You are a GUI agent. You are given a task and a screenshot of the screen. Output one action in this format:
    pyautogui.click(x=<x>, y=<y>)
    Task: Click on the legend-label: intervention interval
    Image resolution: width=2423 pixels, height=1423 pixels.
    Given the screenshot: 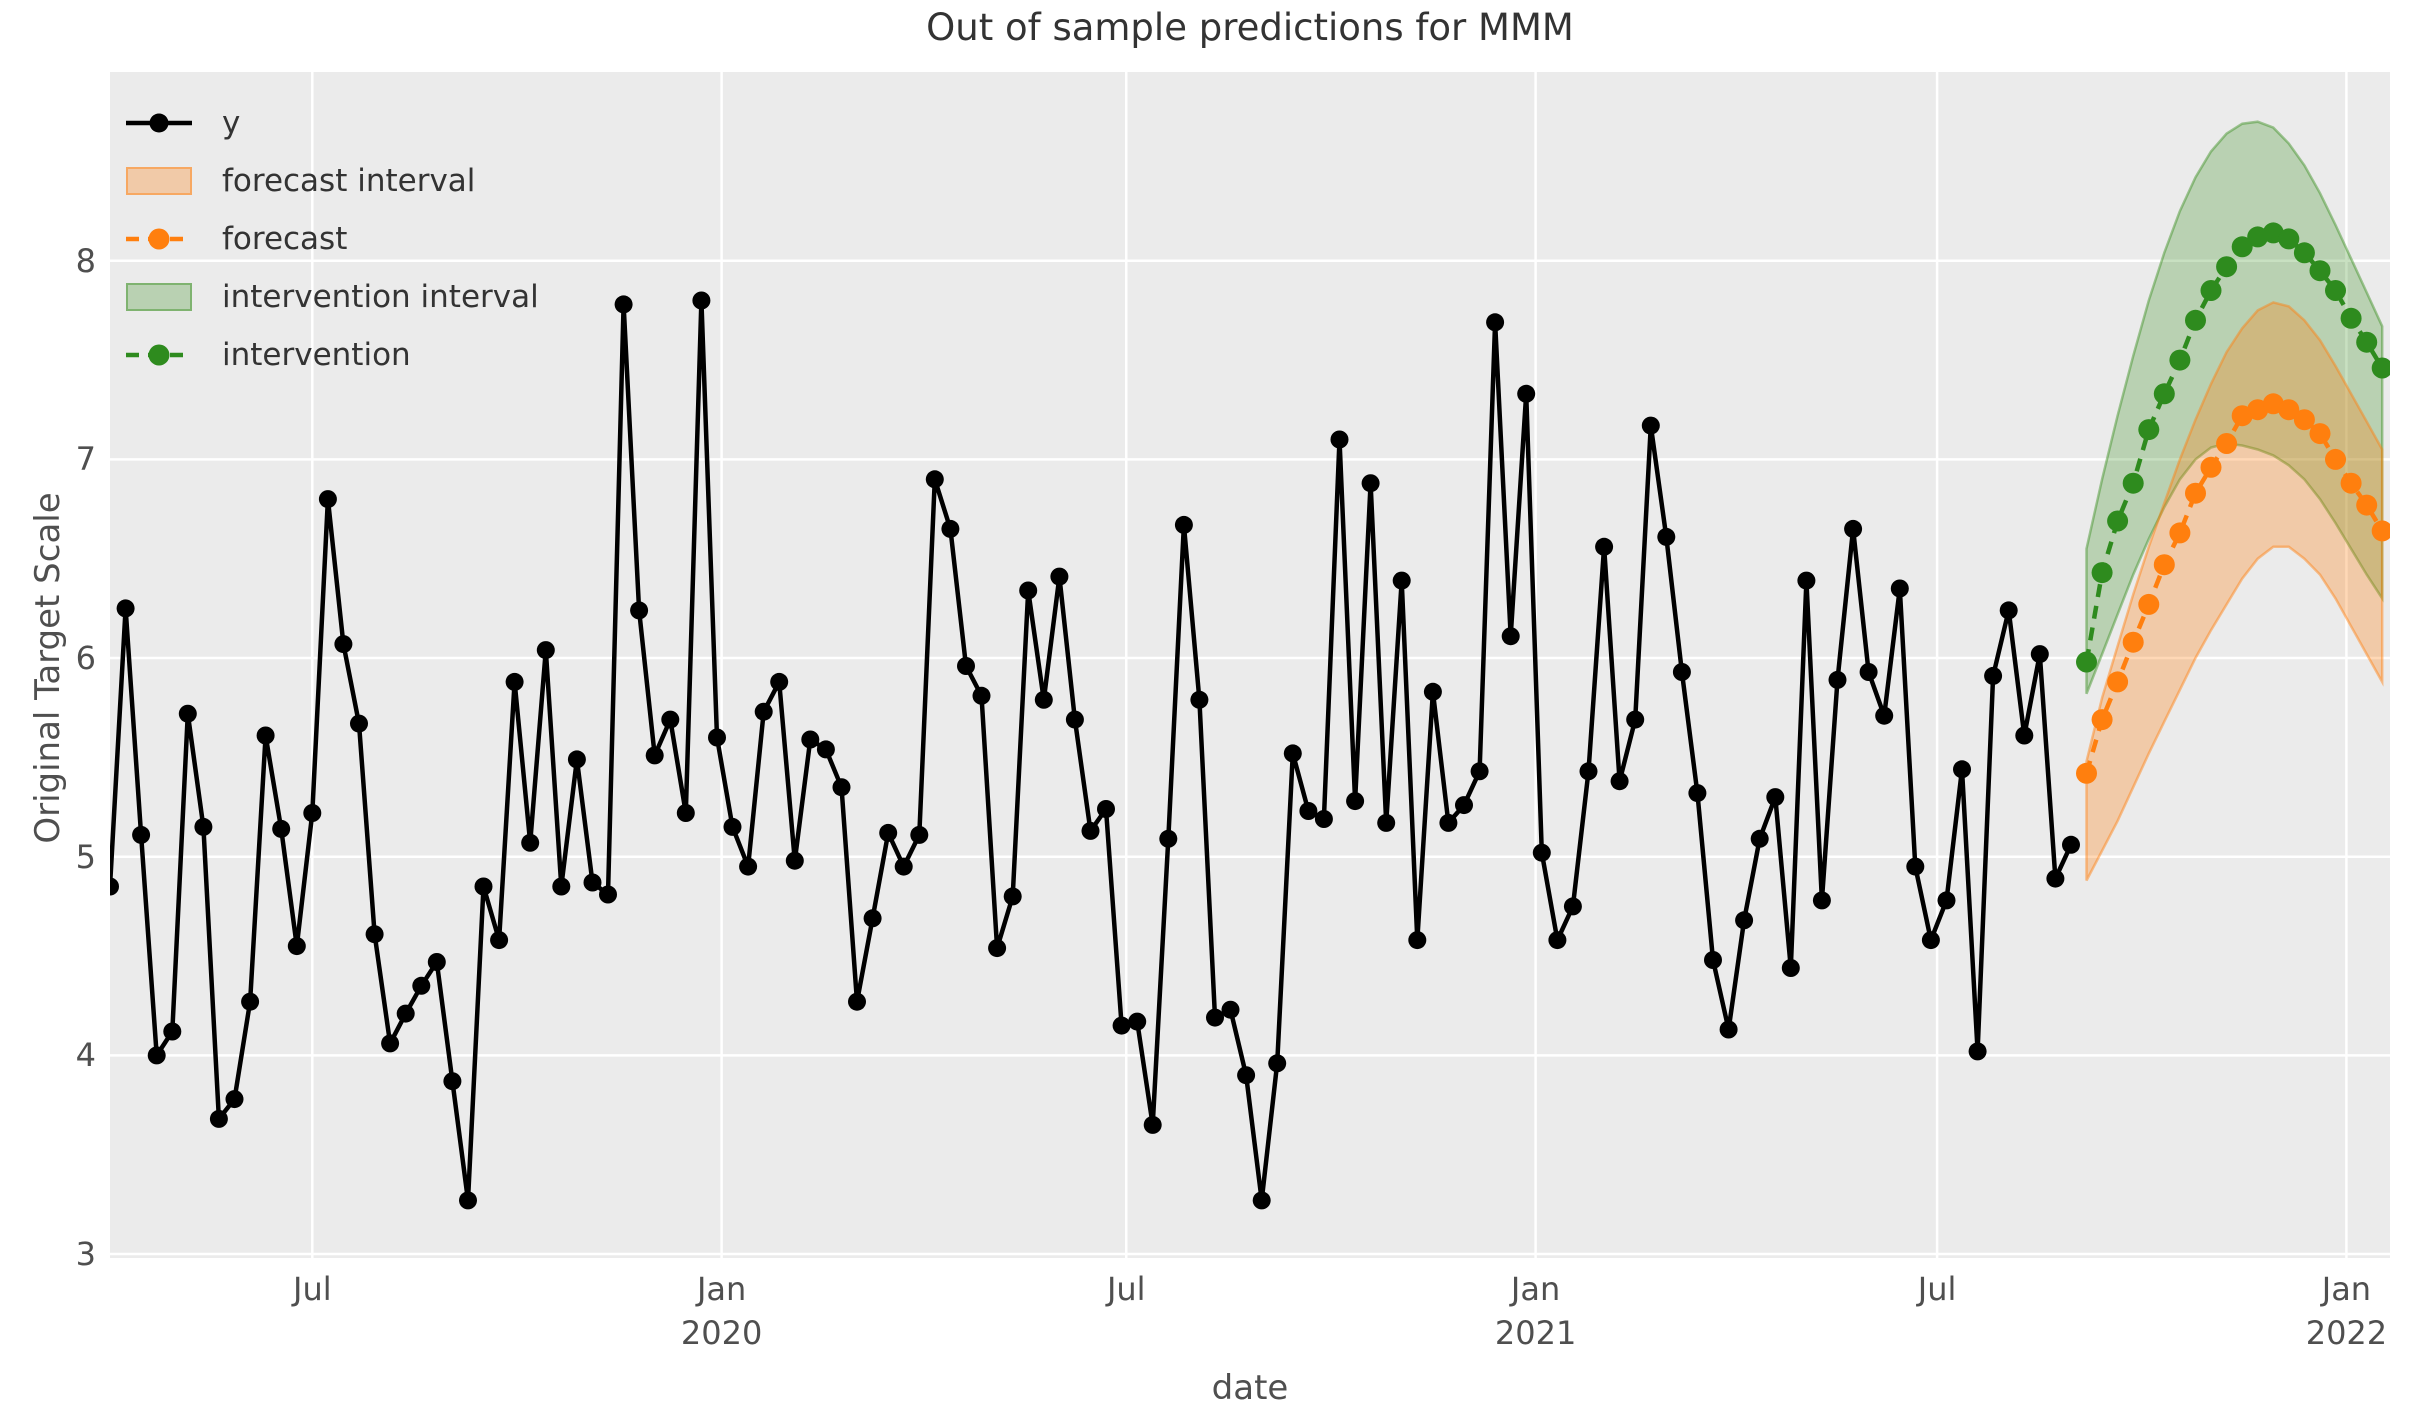 What is the action you would take?
    pyautogui.click(x=380, y=296)
    